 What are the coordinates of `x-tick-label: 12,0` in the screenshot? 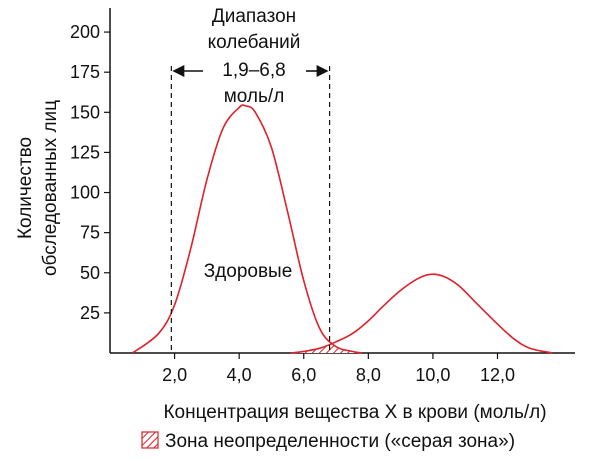 It's located at (497, 375).